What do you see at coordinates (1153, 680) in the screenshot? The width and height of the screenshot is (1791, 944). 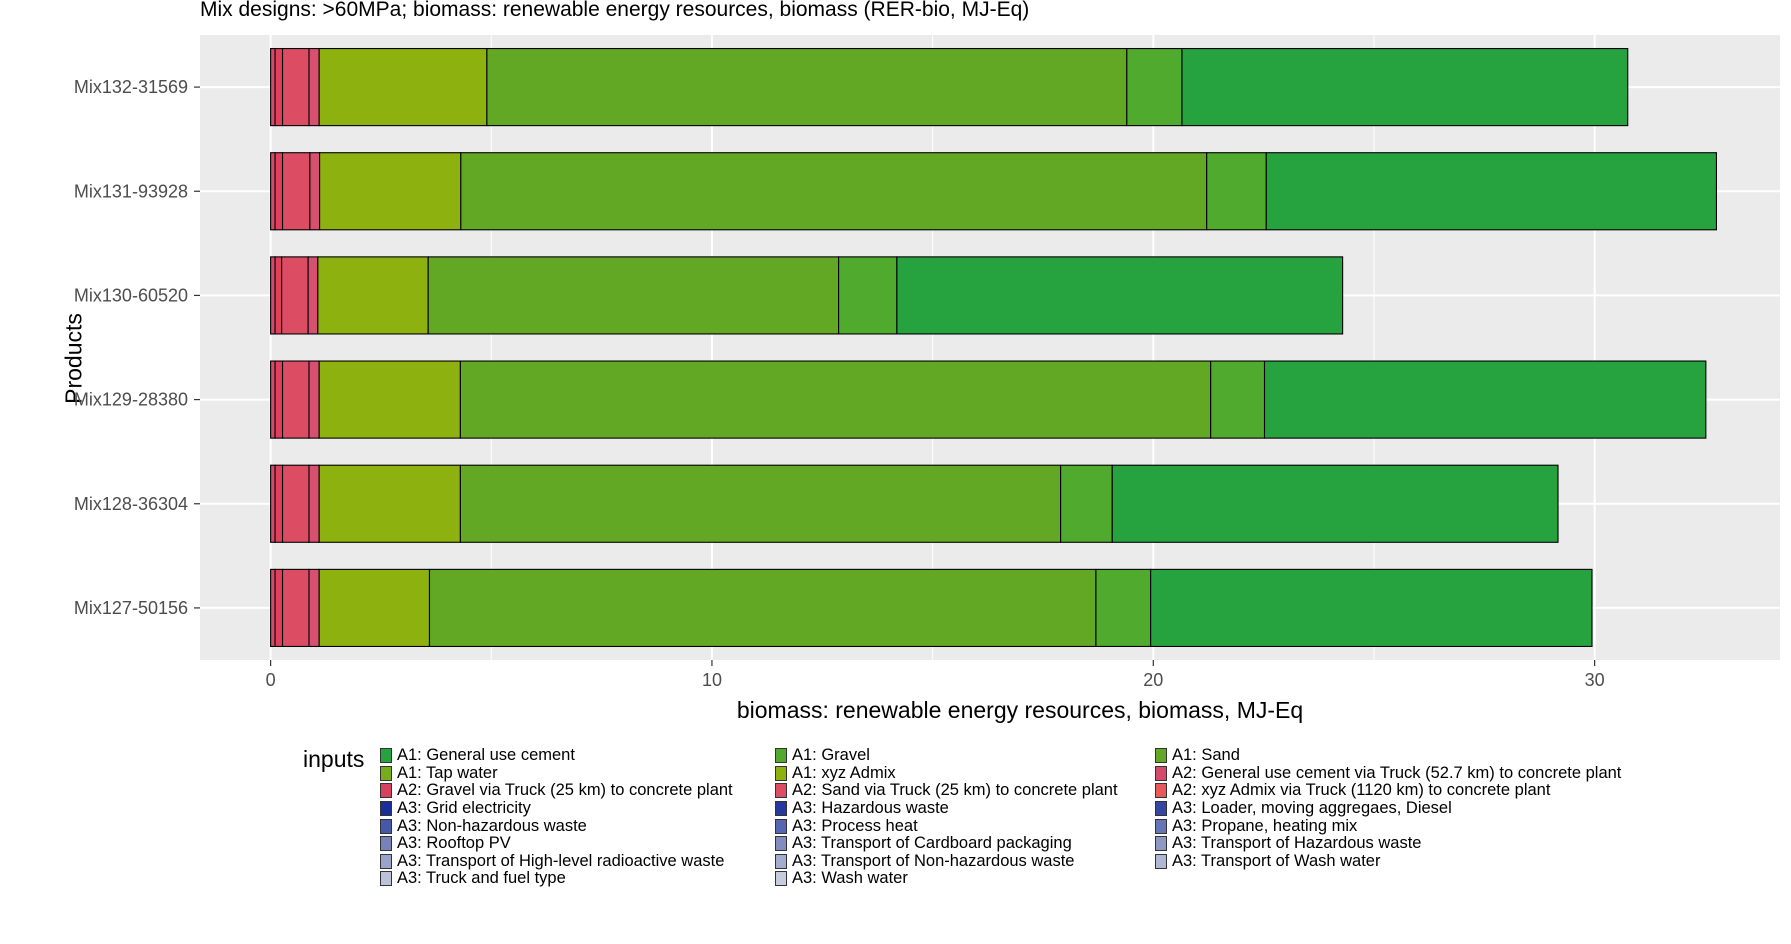 I see `x-tick-label: 20` at bounding box center [1153, 680].